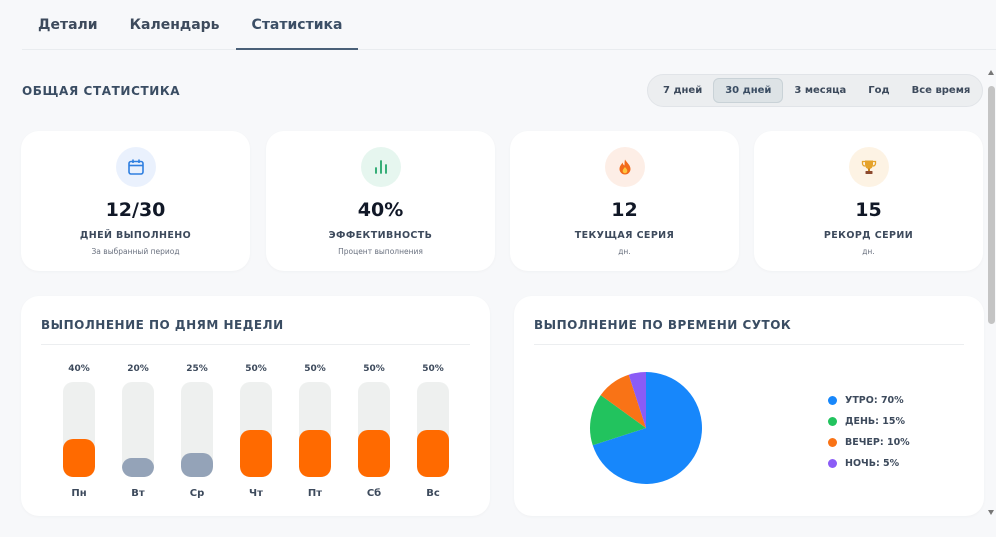 The height and width of the screenshot is (537, 996). What do you see at coordinates (380, 210) in the screenshot?
I see `stat-value: 40%` at bounding box center [380, 210].